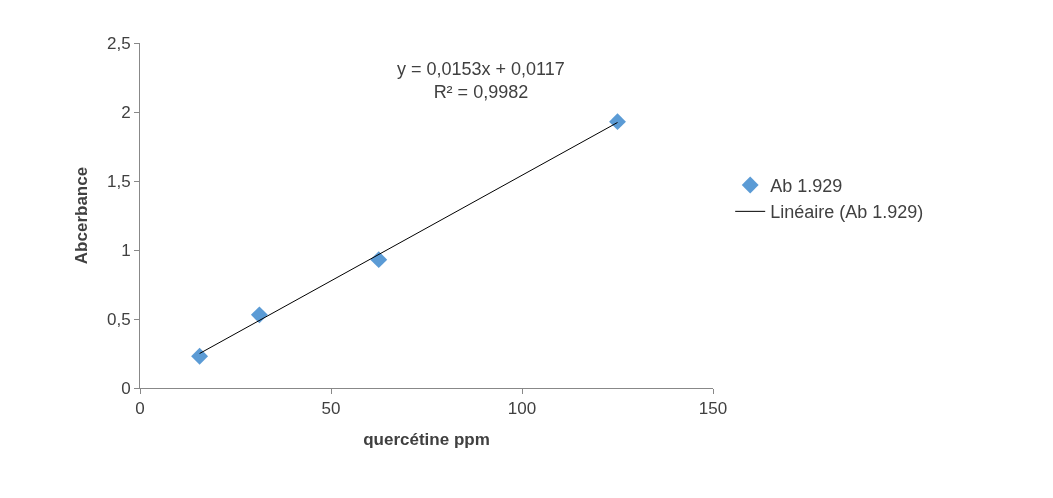  What do you see at coordinates (126, 250) in the screenshot?
I see `y-tick-label: 1` at bounding box center [126, 250].